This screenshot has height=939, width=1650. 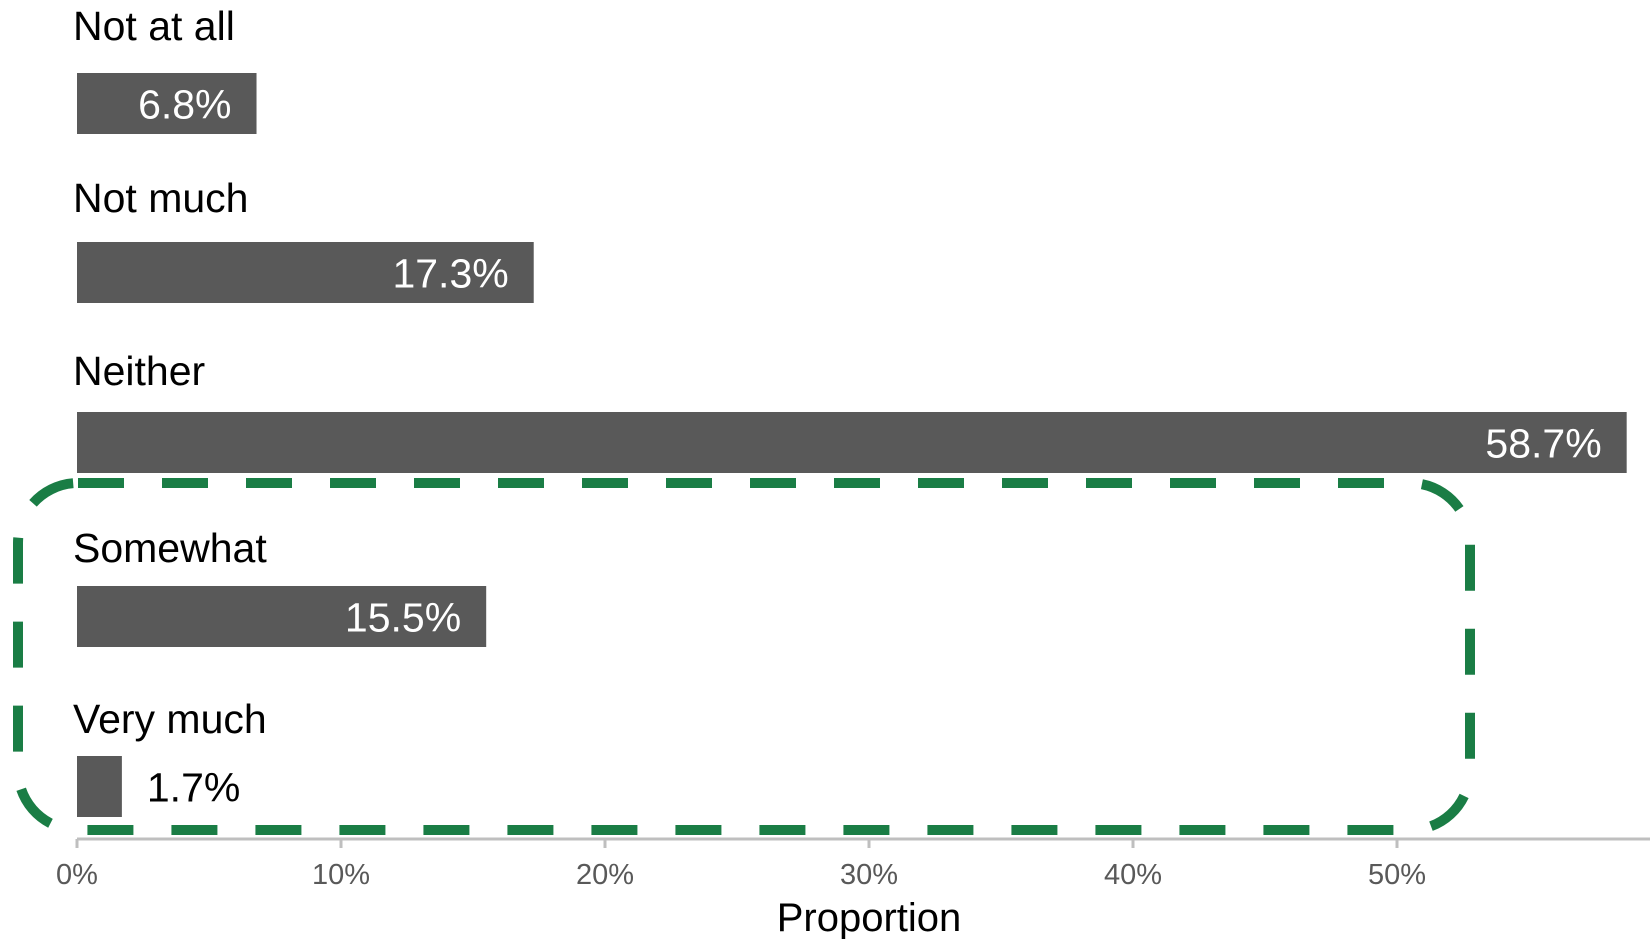 What do you see at coordinates (605, 875) in the screenshot?
I see `x-tick-label: 20%` at bounding box center [605, 875].